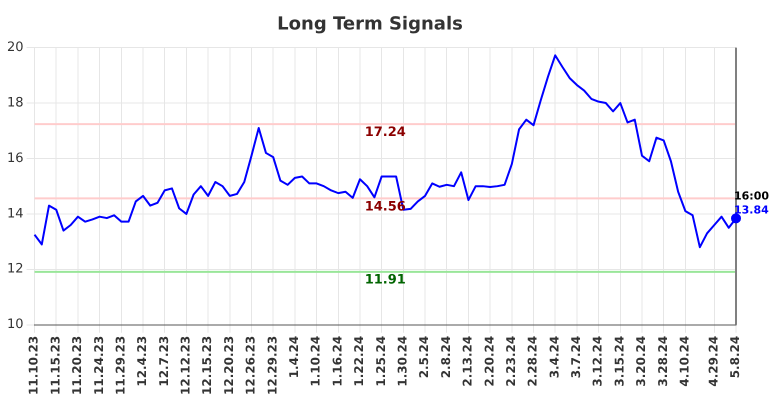  What do you see at coordinates (685, 361) in the screenshot?
I see `x-tick-label: 4.10.24` at bounding box center [685, 361].